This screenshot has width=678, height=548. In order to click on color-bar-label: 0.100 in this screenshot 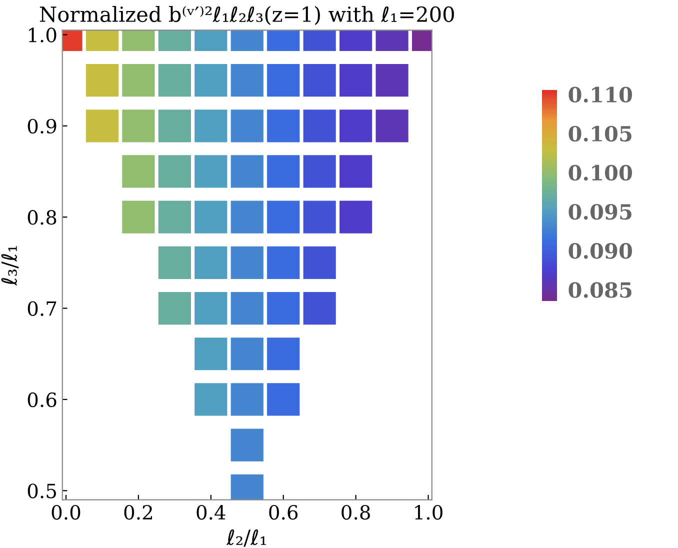, I will do `click(600, 172)`.